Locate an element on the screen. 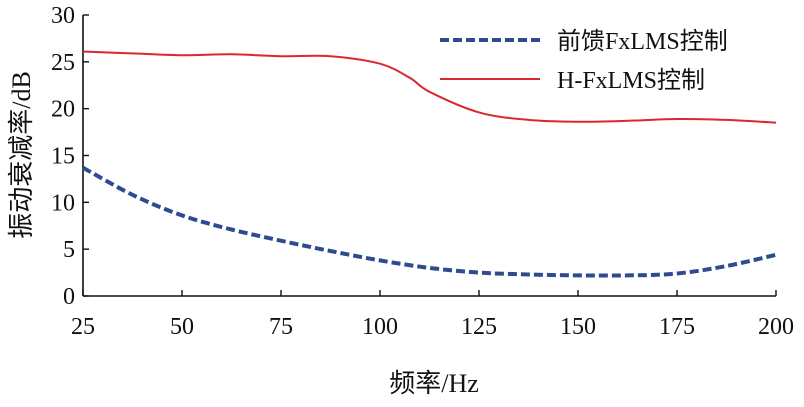 This screenshot has width=804, height=407. x-tick-label: 50 is located at coordinates (182, 327).